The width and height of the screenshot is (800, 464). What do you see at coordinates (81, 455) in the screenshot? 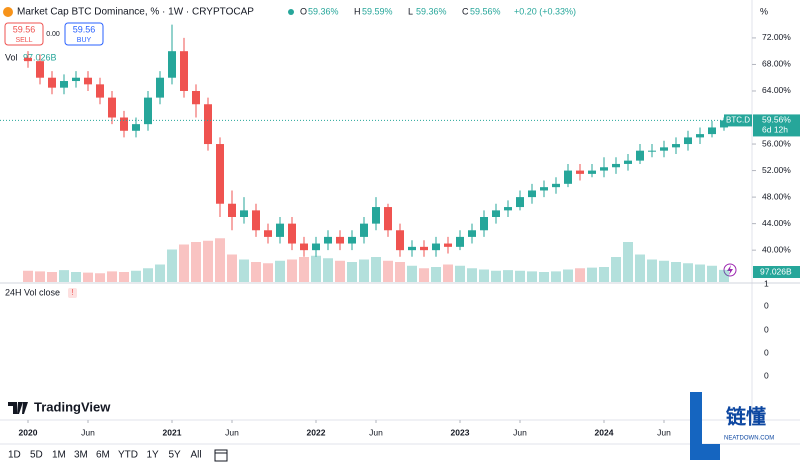
I see `timeframe-button: 3M` at bounding box center [81, 455].